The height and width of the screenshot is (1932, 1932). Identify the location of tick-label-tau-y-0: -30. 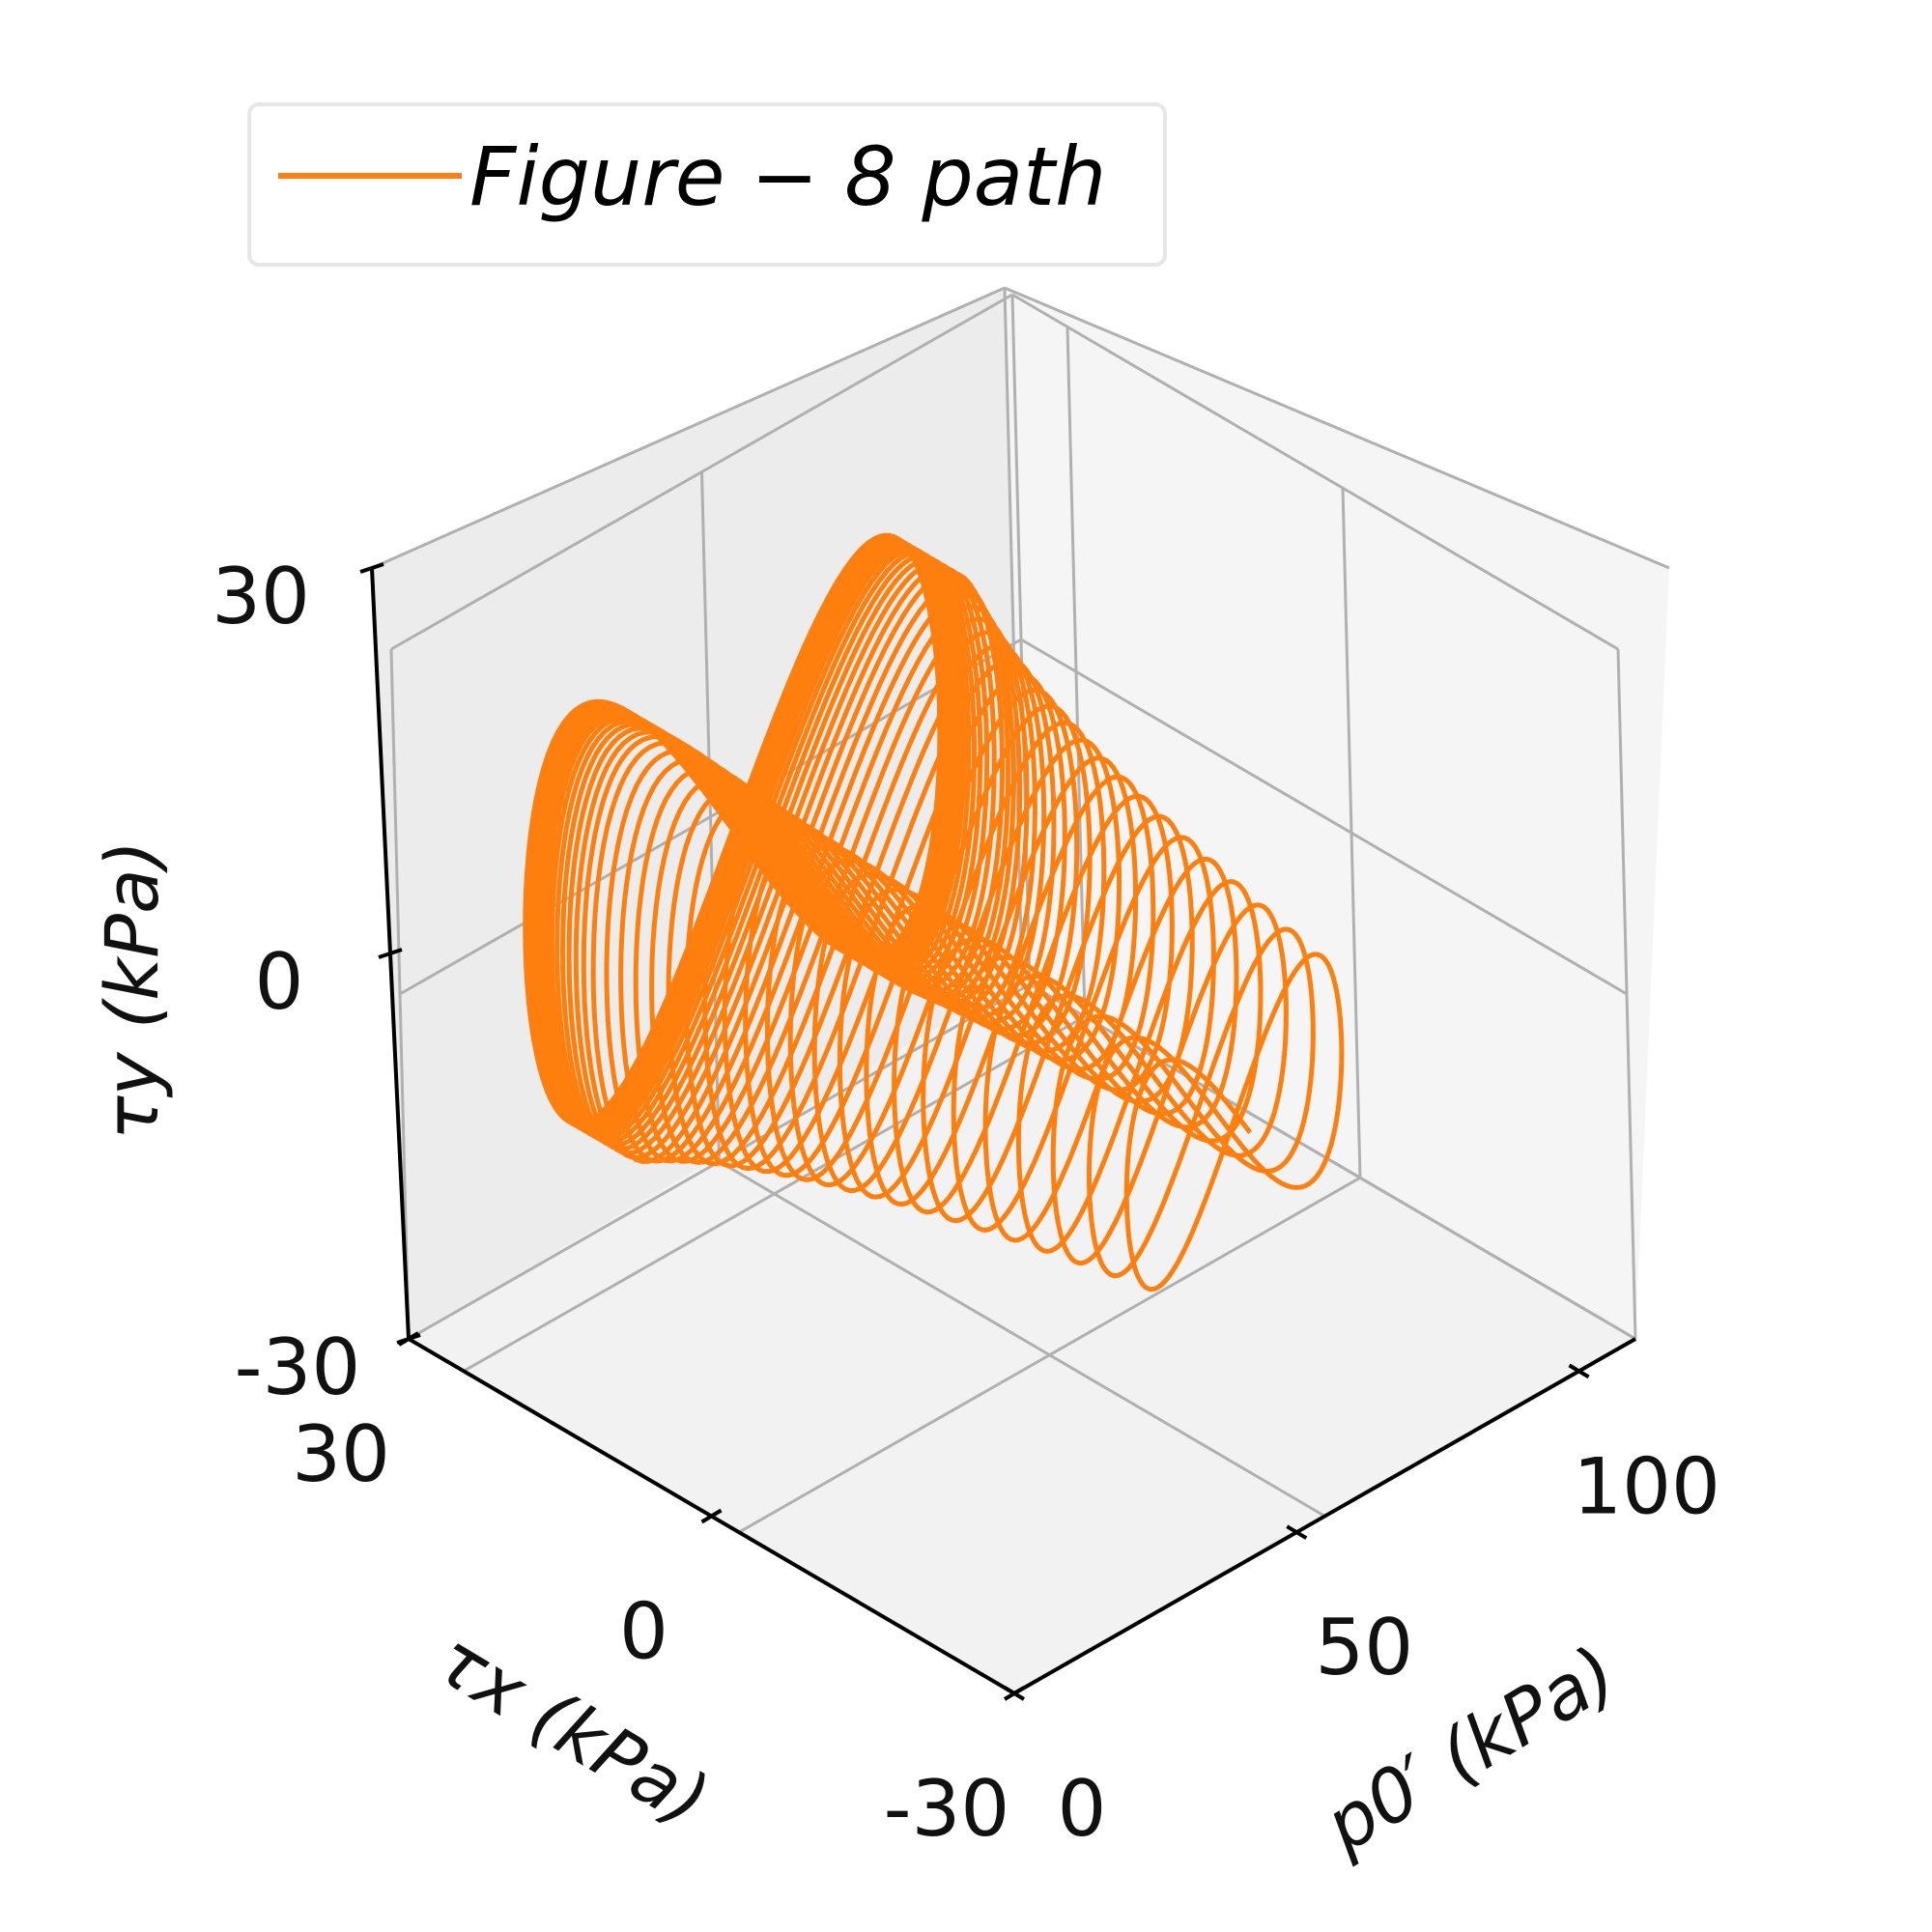
(298, 1367).